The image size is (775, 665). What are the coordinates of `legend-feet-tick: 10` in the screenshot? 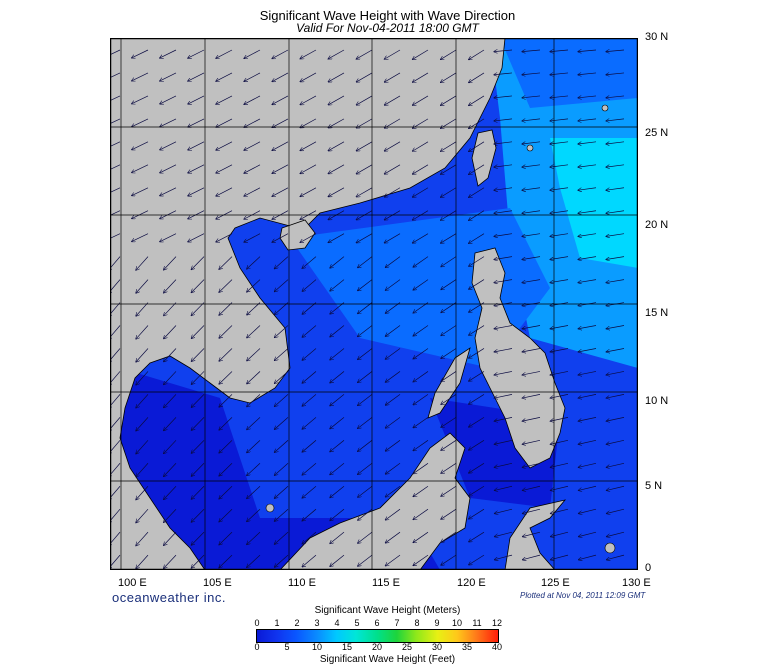 It's located at (317, 647).